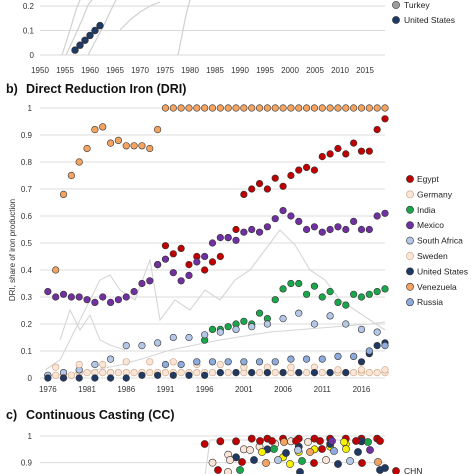  Describe the element at coordinates (27, 162) in the screenshot. I see `y-tick-label: 0.8` at that location.